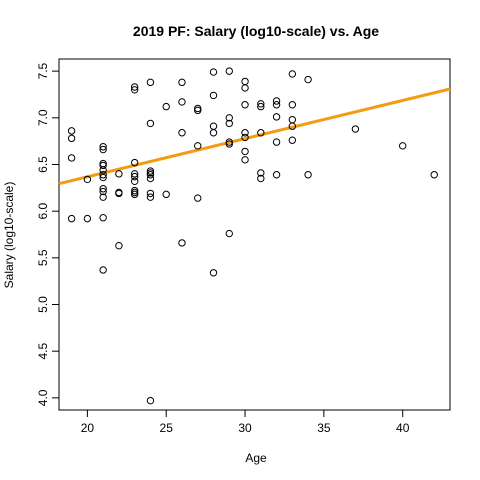 The height and width of the screenshot is (480, 480). Describe the element at coordinates (43, 70) in the screenshot. I see `y-tick-label: 7.5` at that location.